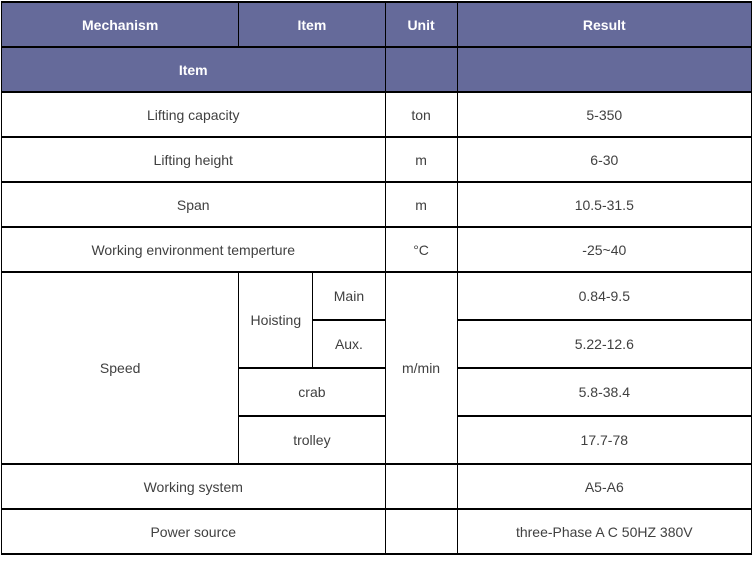  Describe the element at coordinates (421, 204) in the screenshot. I see `cell-span-unit: m` at that location.